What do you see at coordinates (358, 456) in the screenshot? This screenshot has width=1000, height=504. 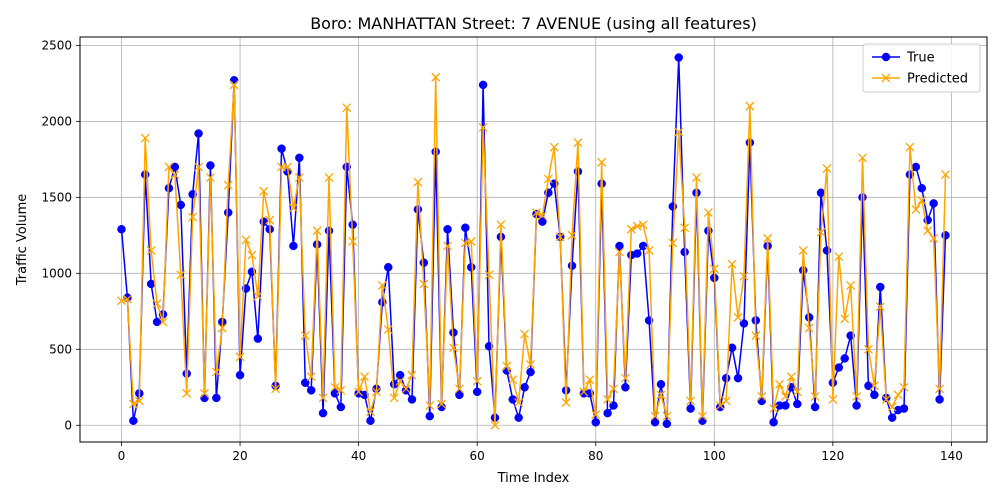 I see `x-tick-label: 40` at bounding box center [358, 456].